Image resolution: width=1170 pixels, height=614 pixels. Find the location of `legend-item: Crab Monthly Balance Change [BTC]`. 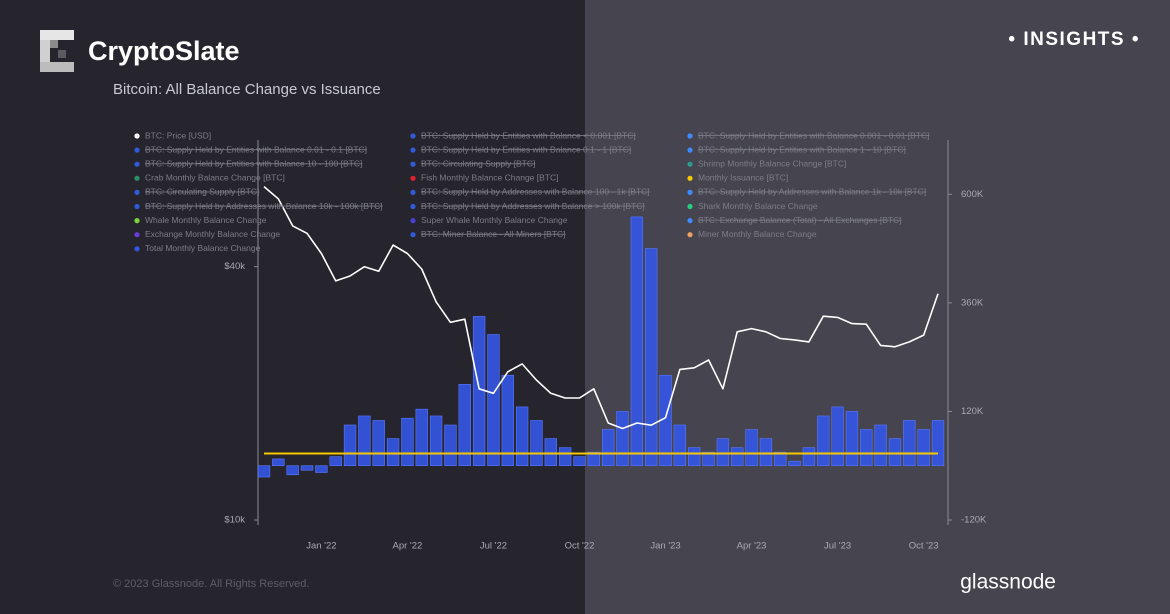

legend-item: Crab Monthly Balance Change [BTC] is located at coordinates (209, 178).